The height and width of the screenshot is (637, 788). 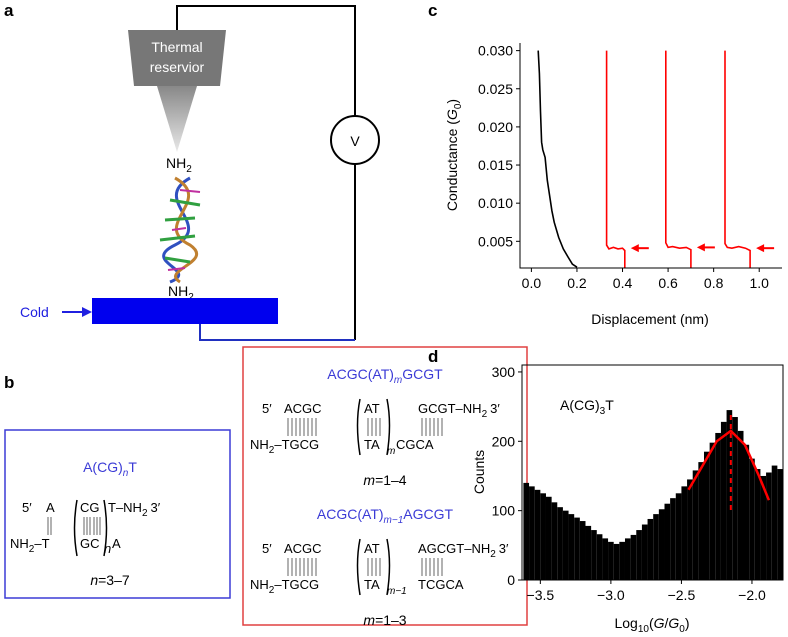 I want to click on pair-lines, so click(x=365, y=427).